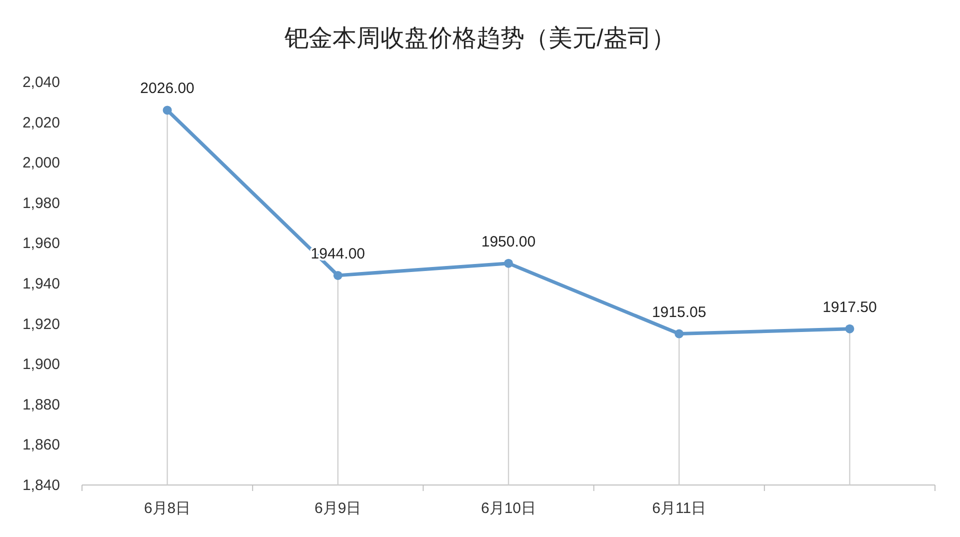  What do you see at coordinates (167, 89) in the screenshot?
I see `data-label: 2026.00` at bounding box center [167, 89].